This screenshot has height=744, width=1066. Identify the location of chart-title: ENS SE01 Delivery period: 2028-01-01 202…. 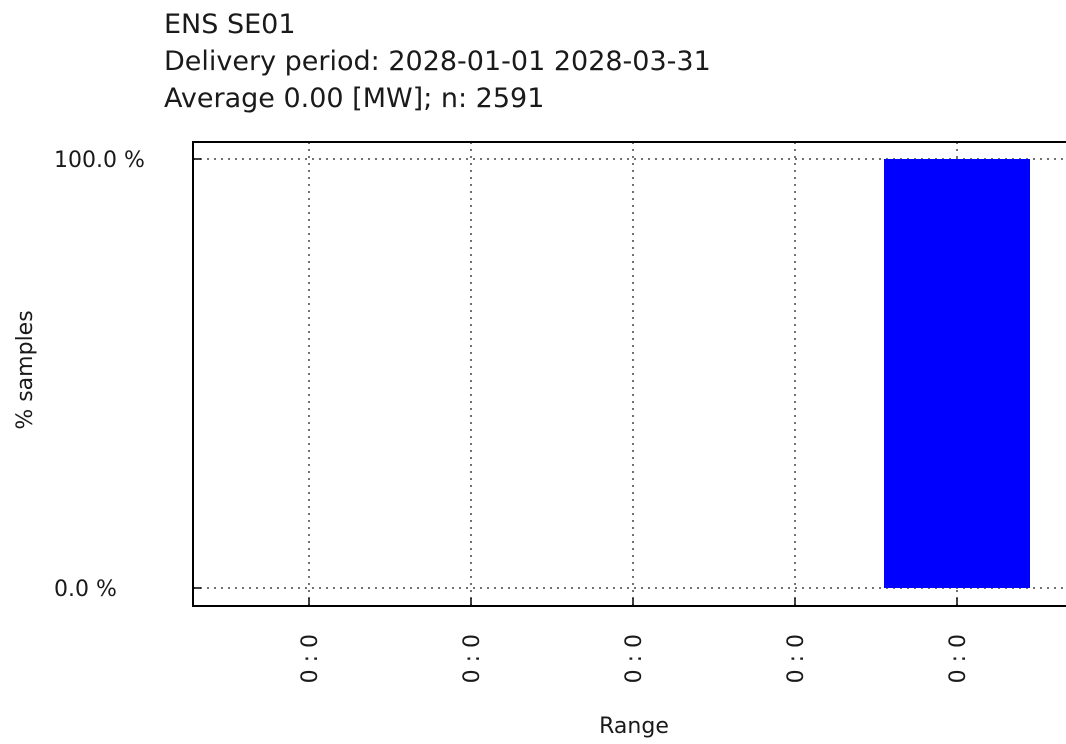
(437, 61).